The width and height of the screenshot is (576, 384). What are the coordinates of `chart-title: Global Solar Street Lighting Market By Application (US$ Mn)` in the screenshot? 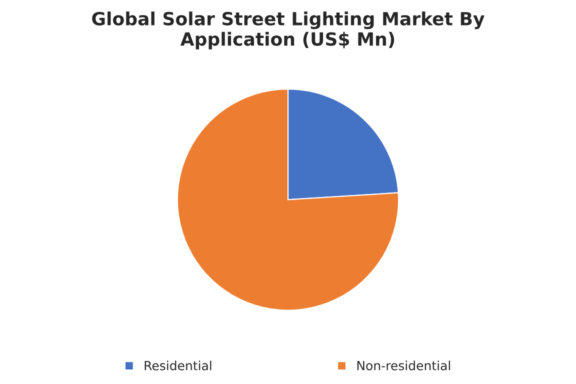 It's located at (288, 31).